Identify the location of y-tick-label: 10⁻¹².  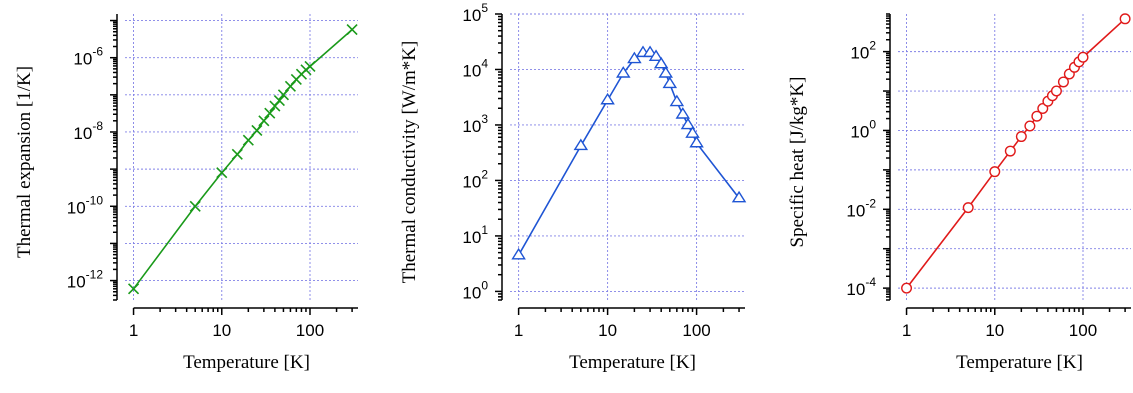
(85, 280).